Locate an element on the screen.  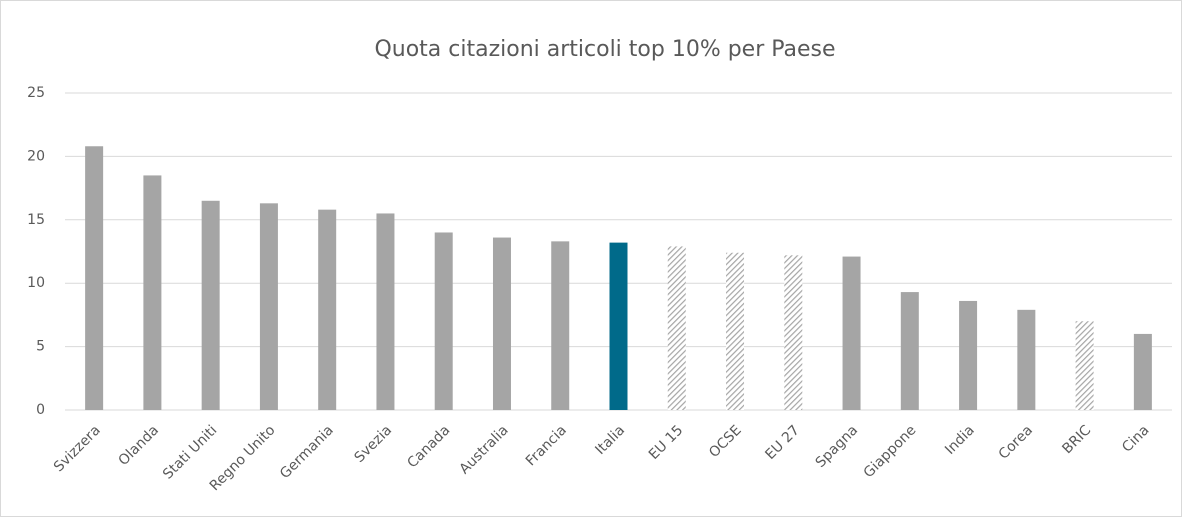
y-tick-label: 25 is located at coordinates (36, 93).